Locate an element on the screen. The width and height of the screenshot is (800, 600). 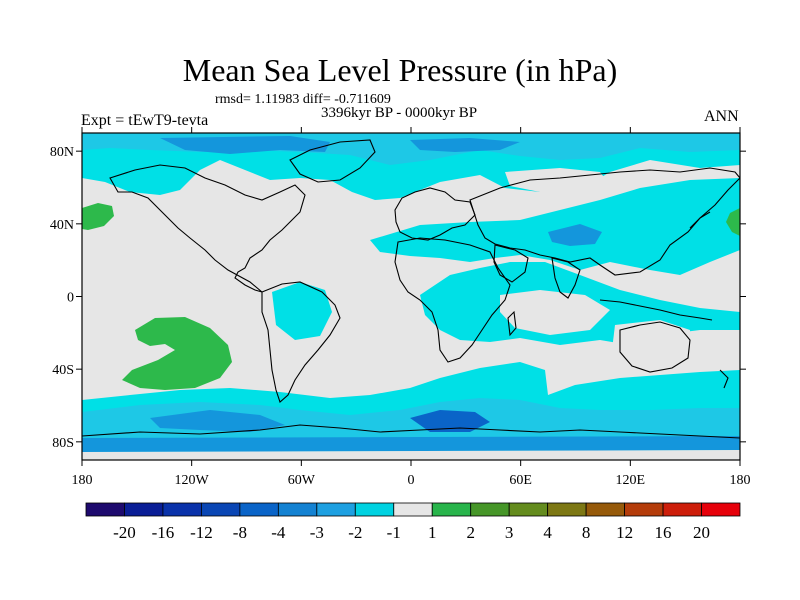
colorbar: -20 -16 -12 -8 -4 -3 -2 -1 1 2 3 4 8 12 16 20 is located at coordinates (413, 522).